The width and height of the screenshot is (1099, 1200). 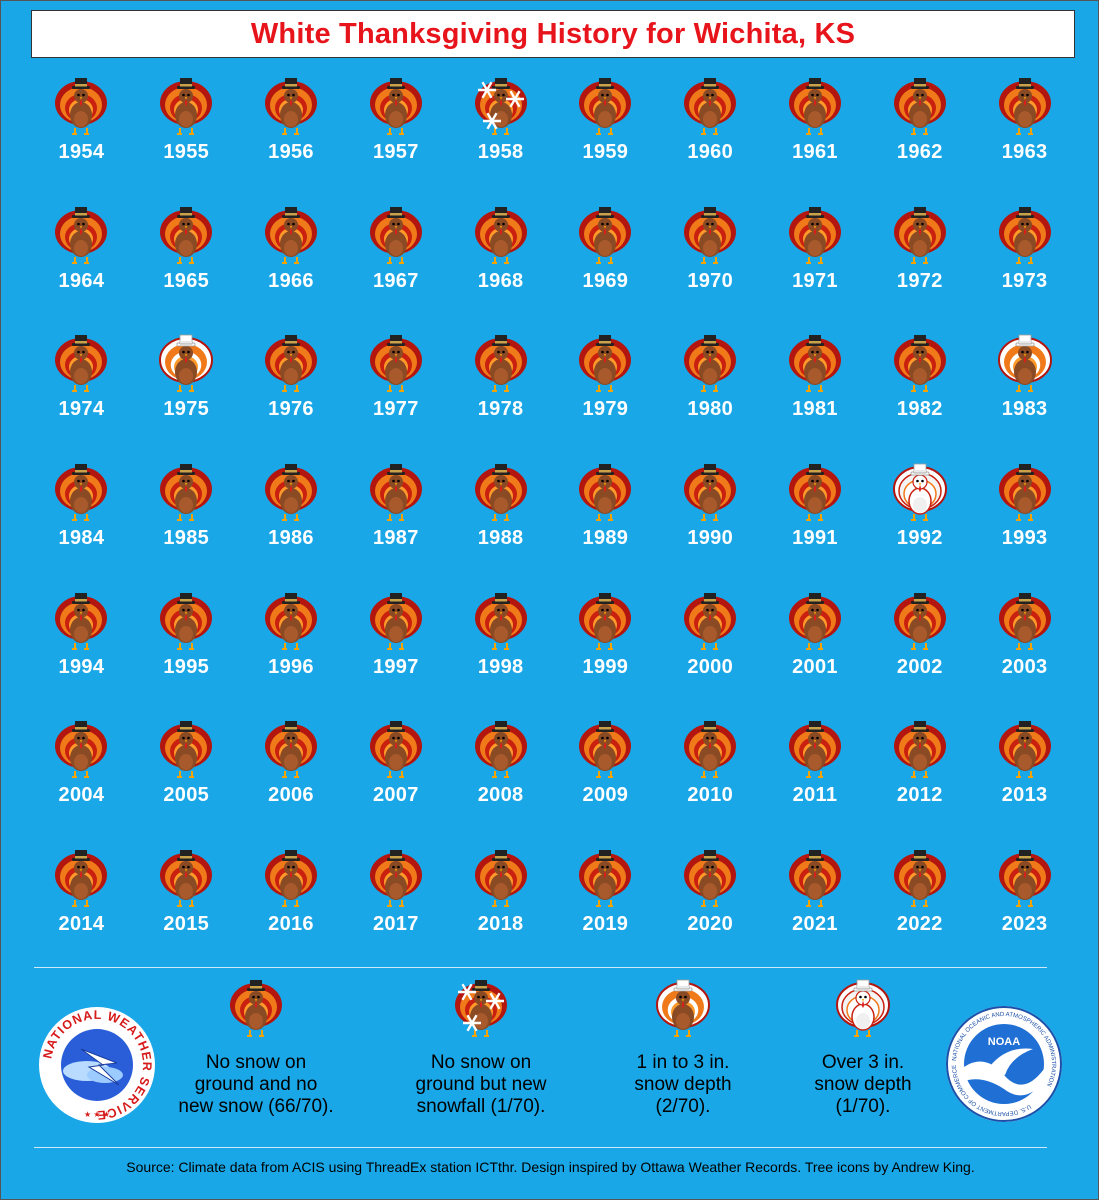 What do you see at coordinates (710, 523) in the screenshot?
I see `year-cell: 1990` at bounding box center [710, 523].